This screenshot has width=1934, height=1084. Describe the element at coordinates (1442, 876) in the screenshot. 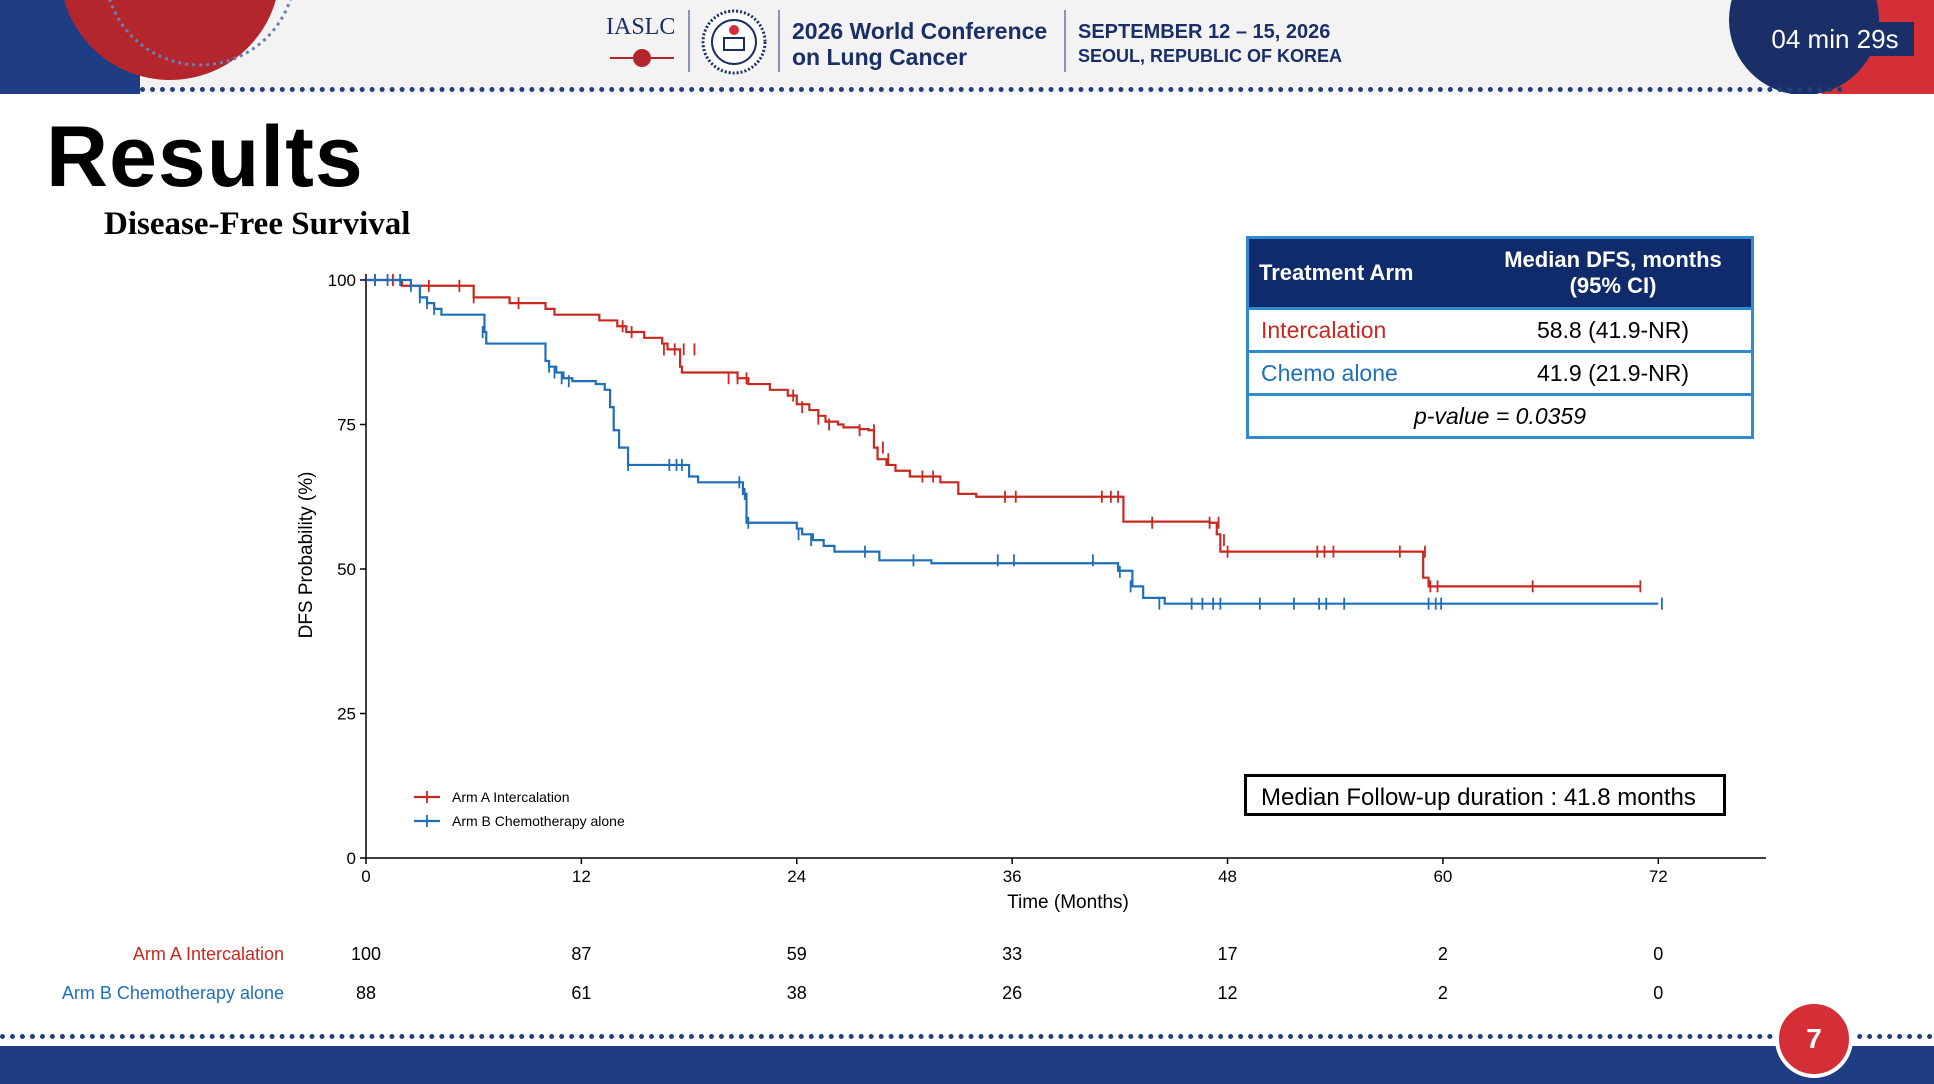

I see `x-tick-label: 60` at that location.